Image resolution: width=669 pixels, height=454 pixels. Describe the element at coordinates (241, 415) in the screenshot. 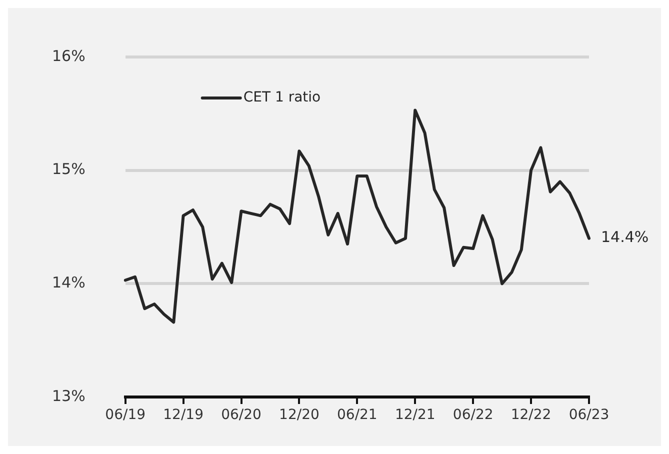

I see `x-tick-label: 06/20` at that location.